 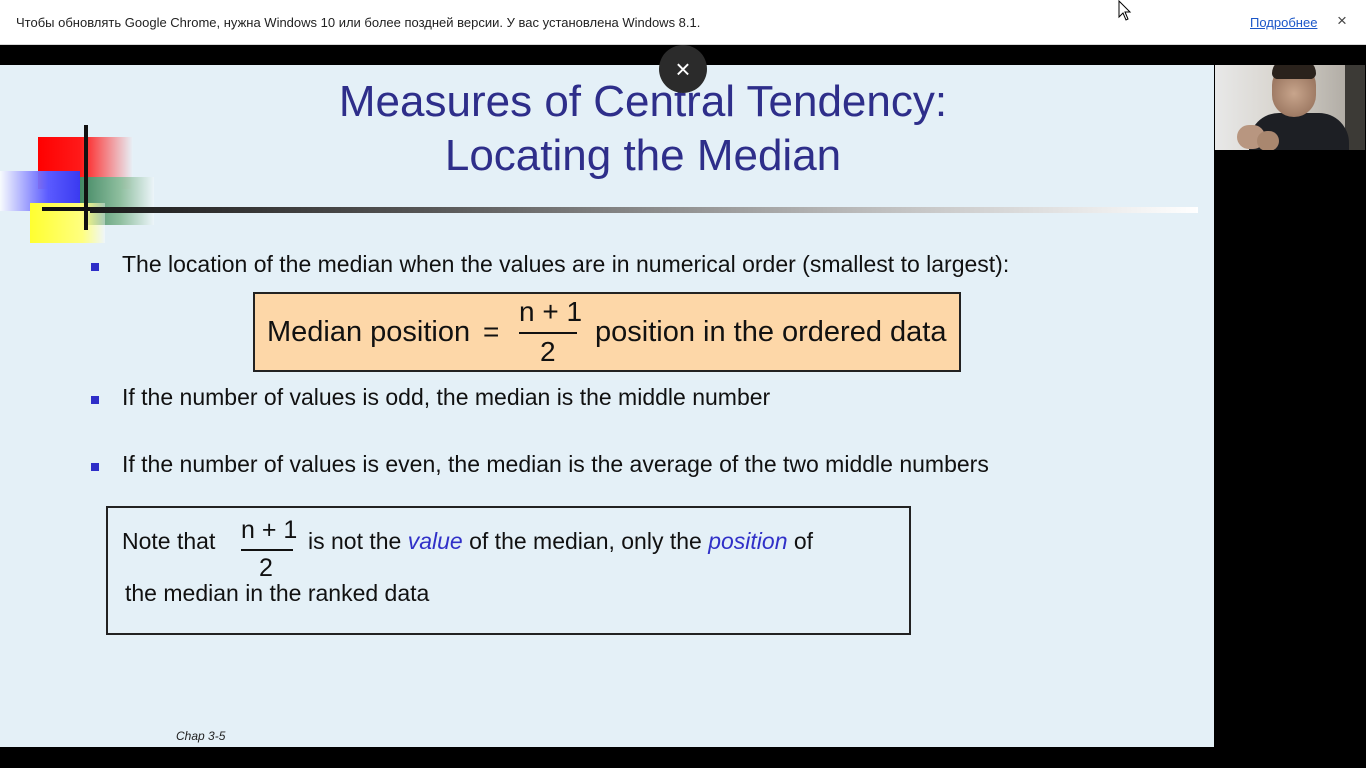 I want to click on title-line-2: Locating the Median, so click(x=643, y=155).